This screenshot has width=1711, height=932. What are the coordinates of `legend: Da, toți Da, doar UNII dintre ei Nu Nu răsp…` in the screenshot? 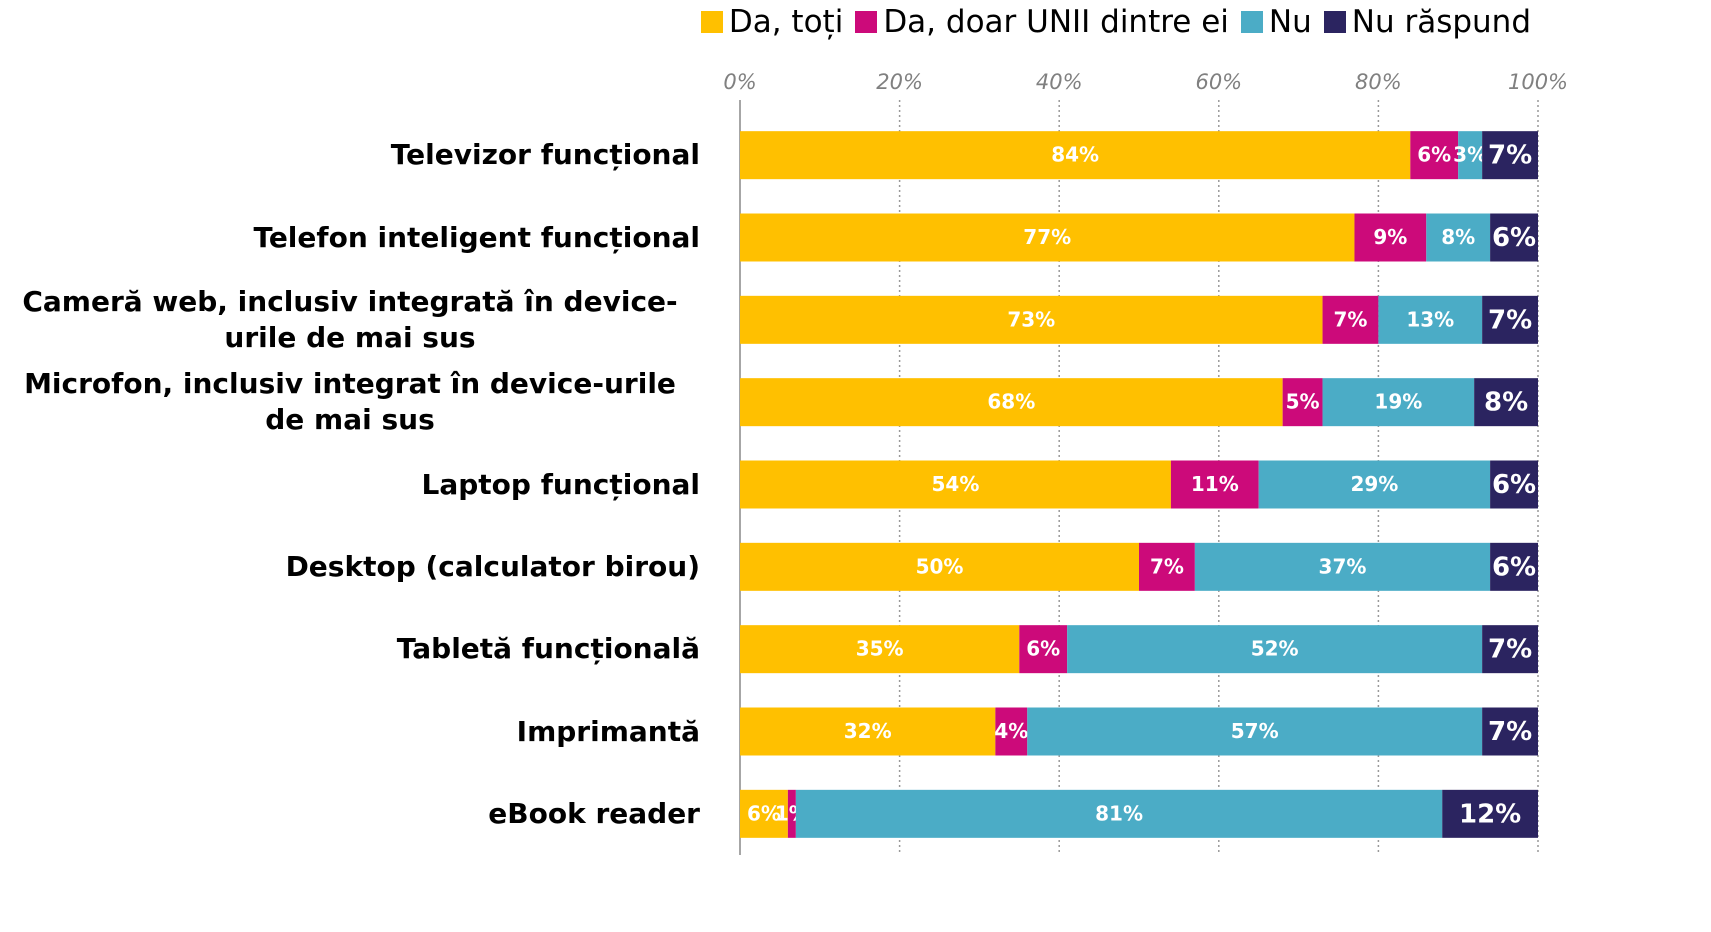 It's located at (1110, 22).